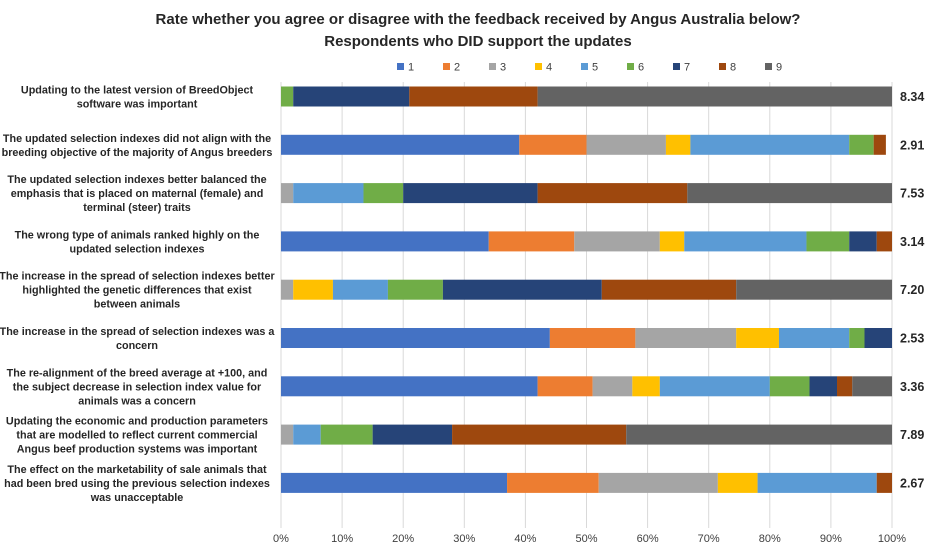  Describe the element at coordinates (595, 68) in the screenshot. I see `legend-label-5: 5` at that location.